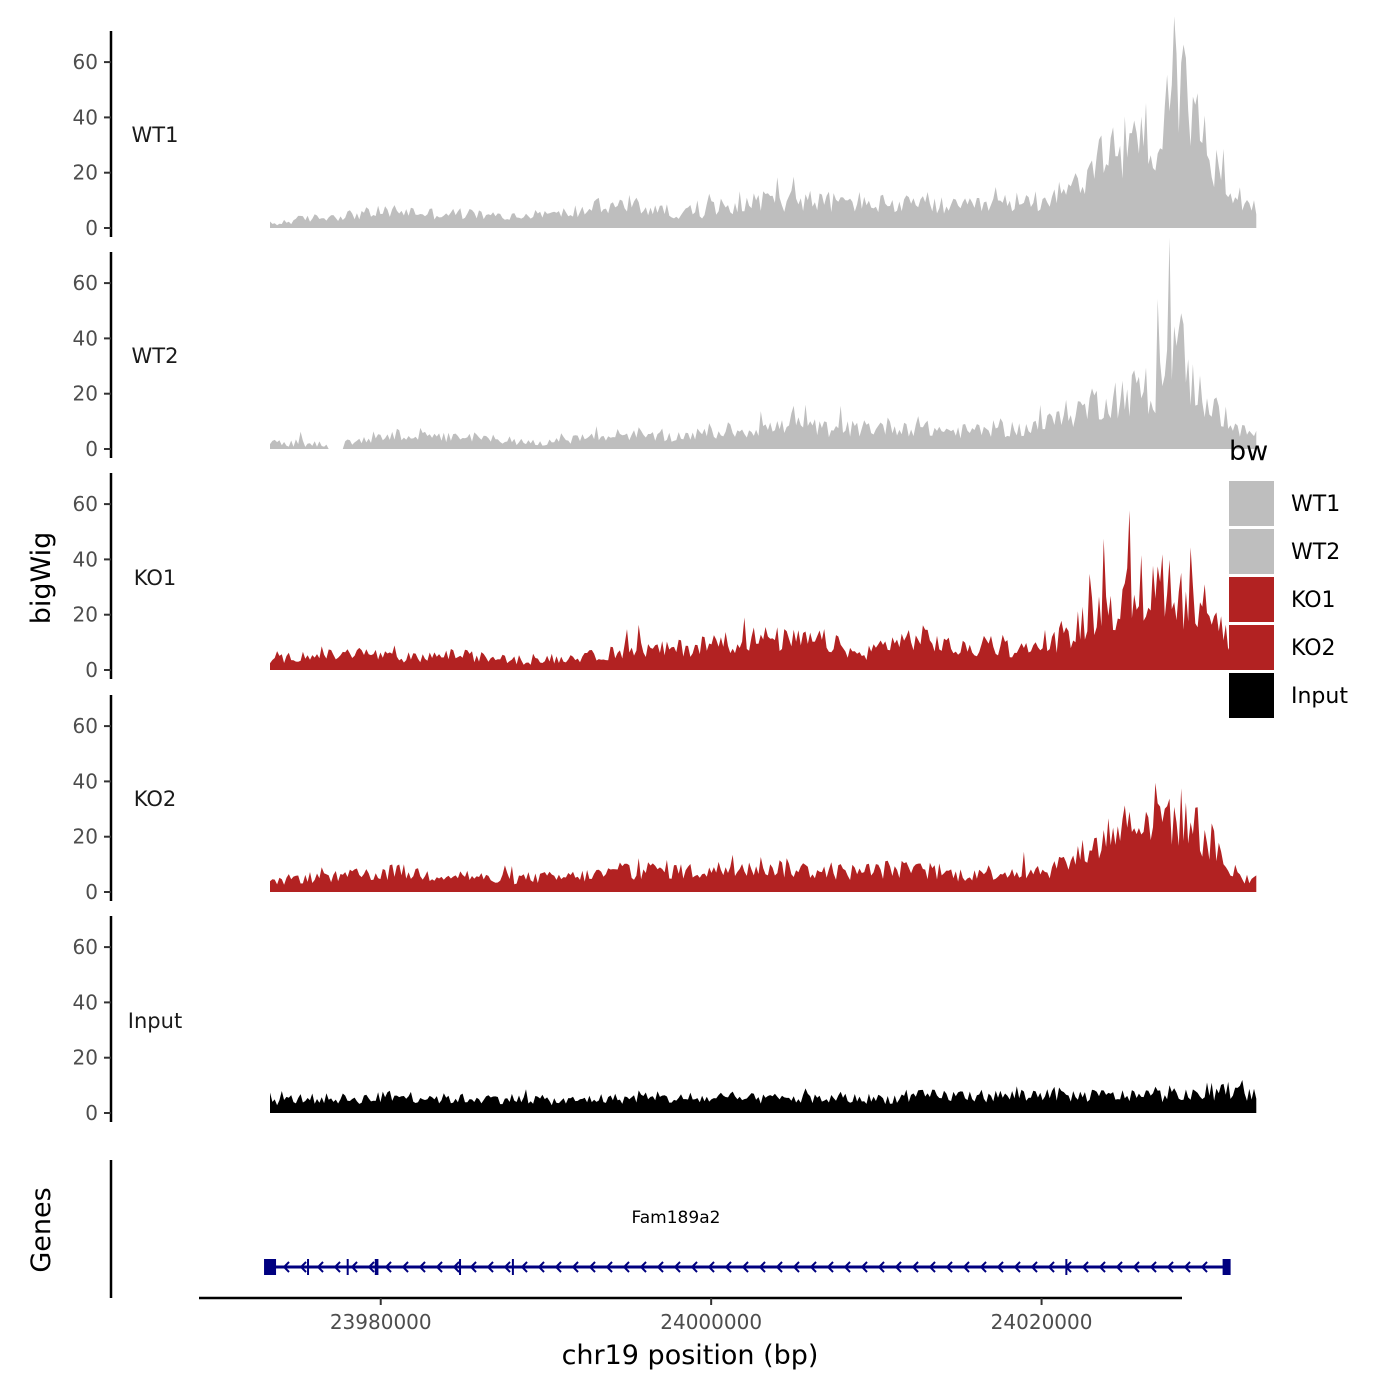  What do you see at coordinates (763, 1096) in the screenshot?
I see `signal-area-input` at bounding box center [763, 1096].